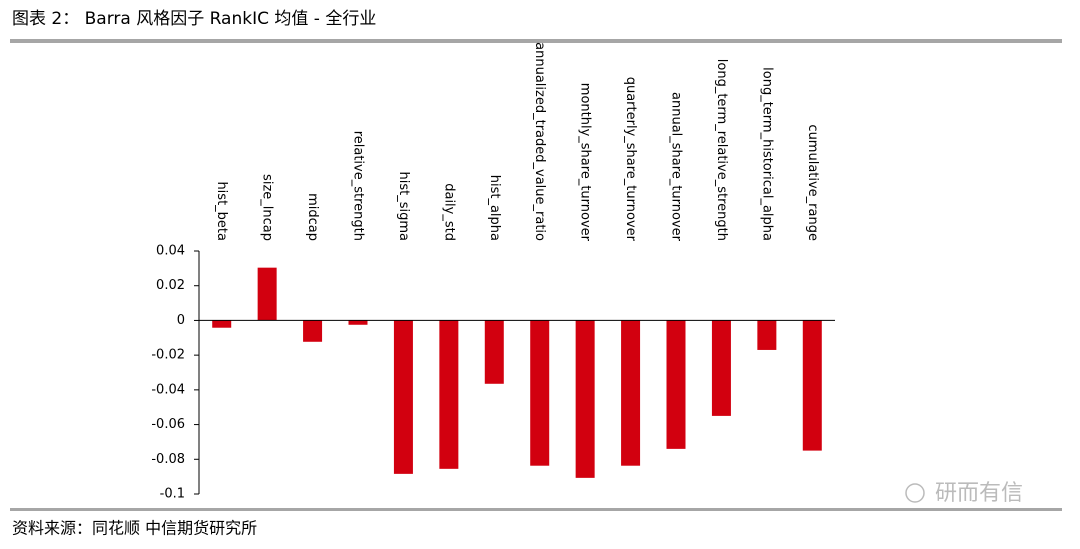 The image size is (1080, 549). What do you see at coordinates (221, 211) in the screenshot?
I see `x-tick-label: hist_beta` at bounding box center [221, 211].